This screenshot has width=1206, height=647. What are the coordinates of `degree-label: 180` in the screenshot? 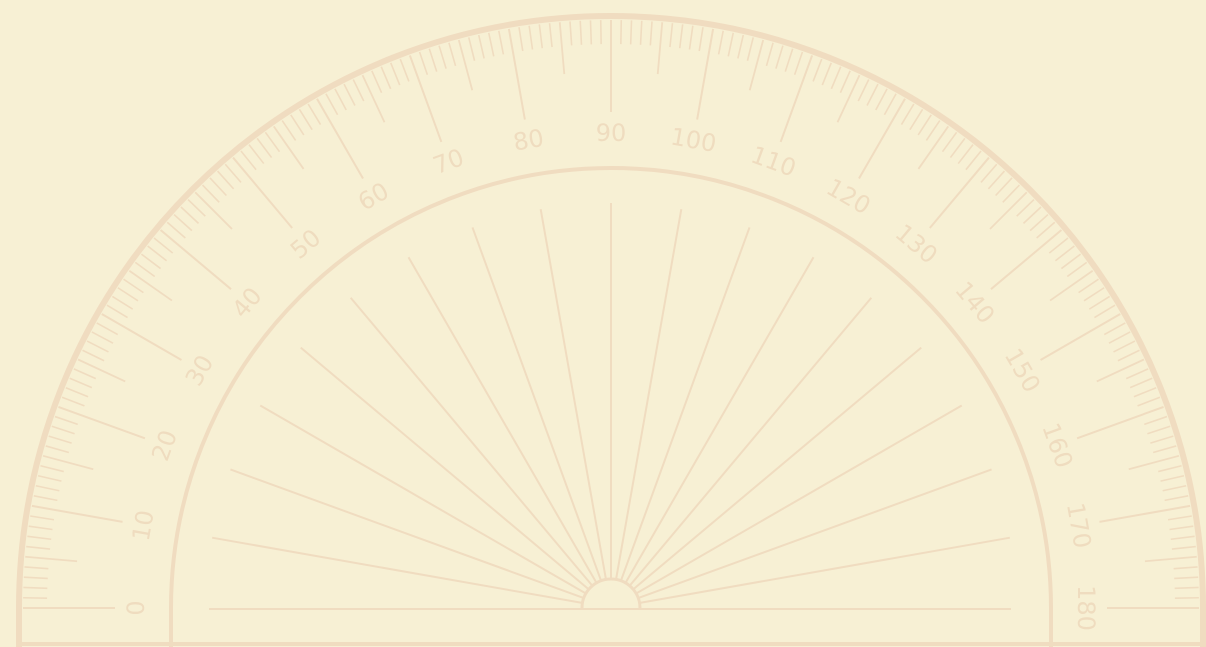 It's located at (1086, 608).